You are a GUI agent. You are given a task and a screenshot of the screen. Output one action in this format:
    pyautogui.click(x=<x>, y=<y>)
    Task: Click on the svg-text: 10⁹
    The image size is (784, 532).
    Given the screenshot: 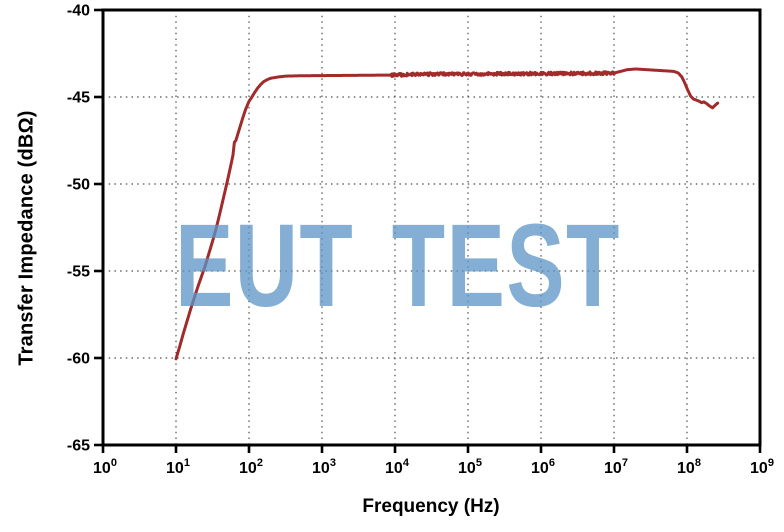 What is the action you would take?
    pyautogui.click(x=762, y=467)
    